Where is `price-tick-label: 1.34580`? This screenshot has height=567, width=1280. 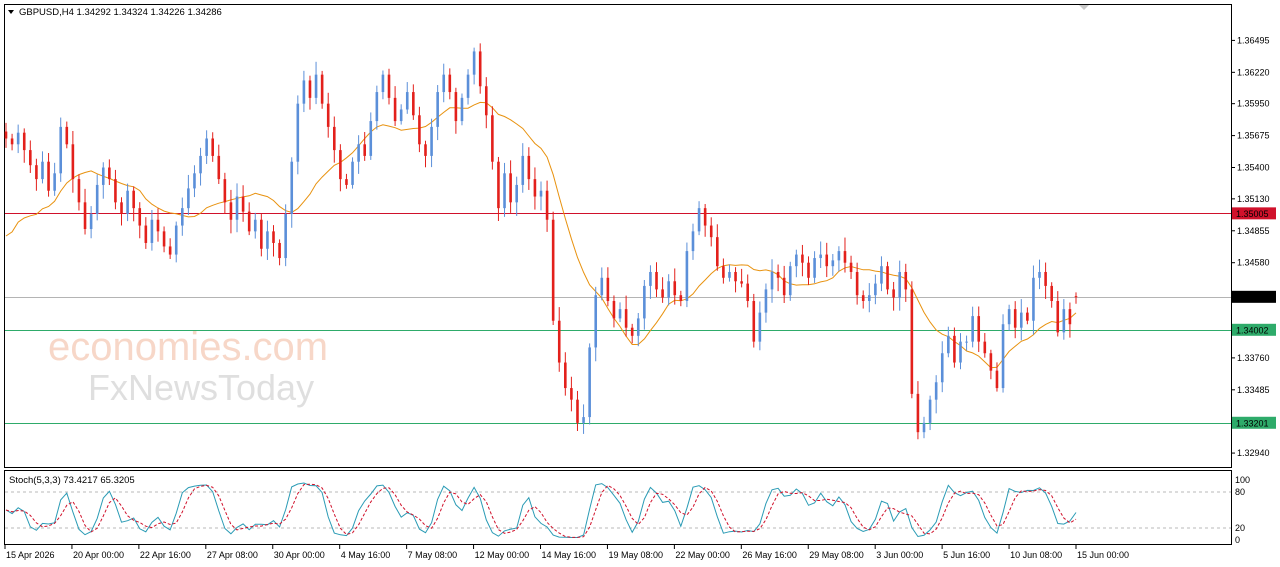
price-tick-label: 1.34580 is located at coordinates (1253, 263).